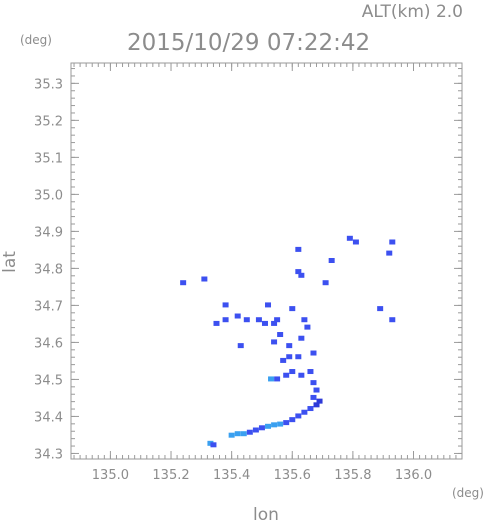 Image resolution: width=491 pixels, height=521 pixels. I want to click on chart-title: 2015/10/29 07:22:42, so click(248, 43).